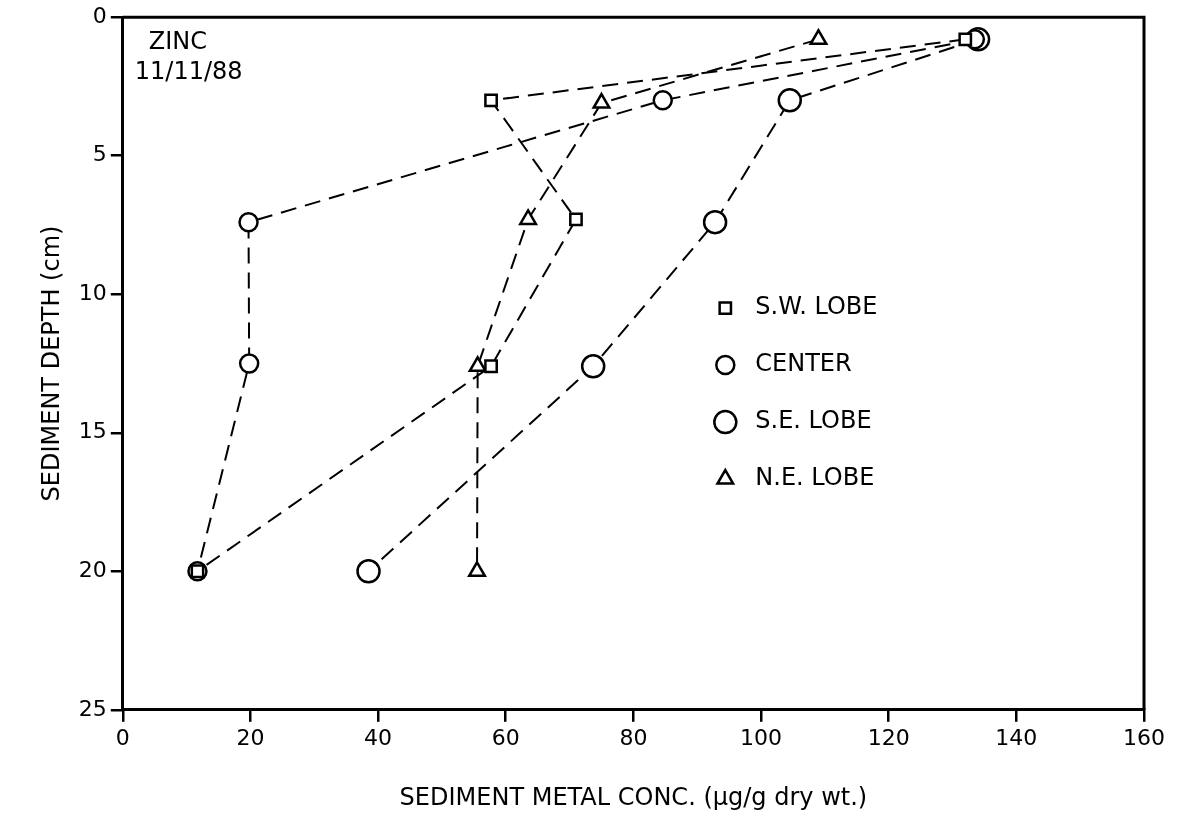  What do you see at coordinates (188, 71) in the screenshot?
I see `annotation: 11/11/88` at bounding box center [188, 71].